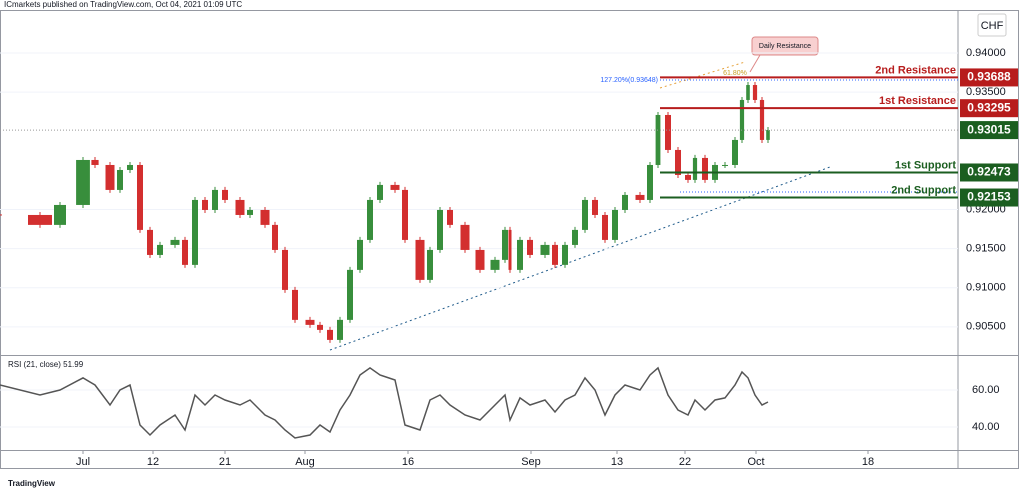  I want to click on callout-box, so click(785, 46).